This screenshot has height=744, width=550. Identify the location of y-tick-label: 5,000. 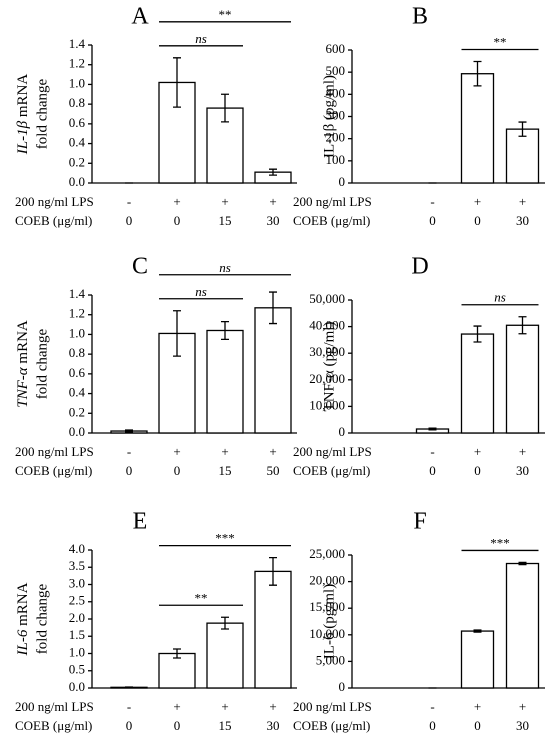
(330, 659).